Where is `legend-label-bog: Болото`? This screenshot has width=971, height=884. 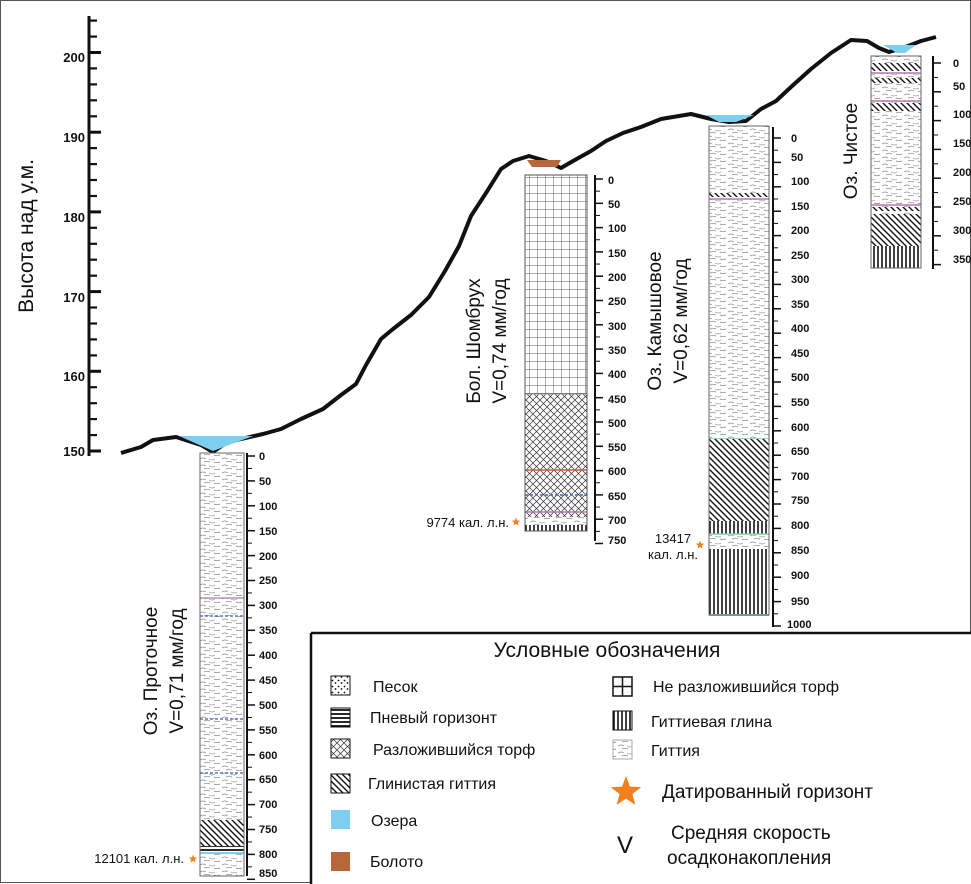
legend-label-bog: Болото is located at coordinates (396, 862).